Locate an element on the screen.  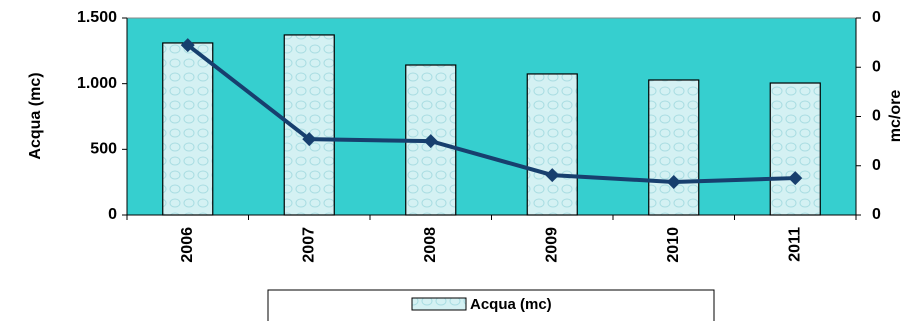
legend-label: Acqua (mc) is located at coordinates (511, 304).